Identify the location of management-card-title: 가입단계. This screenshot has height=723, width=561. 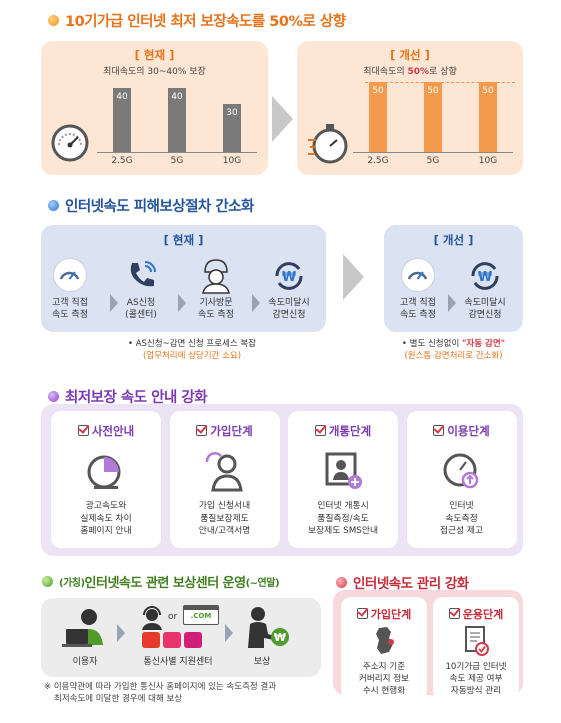
(391, 614).